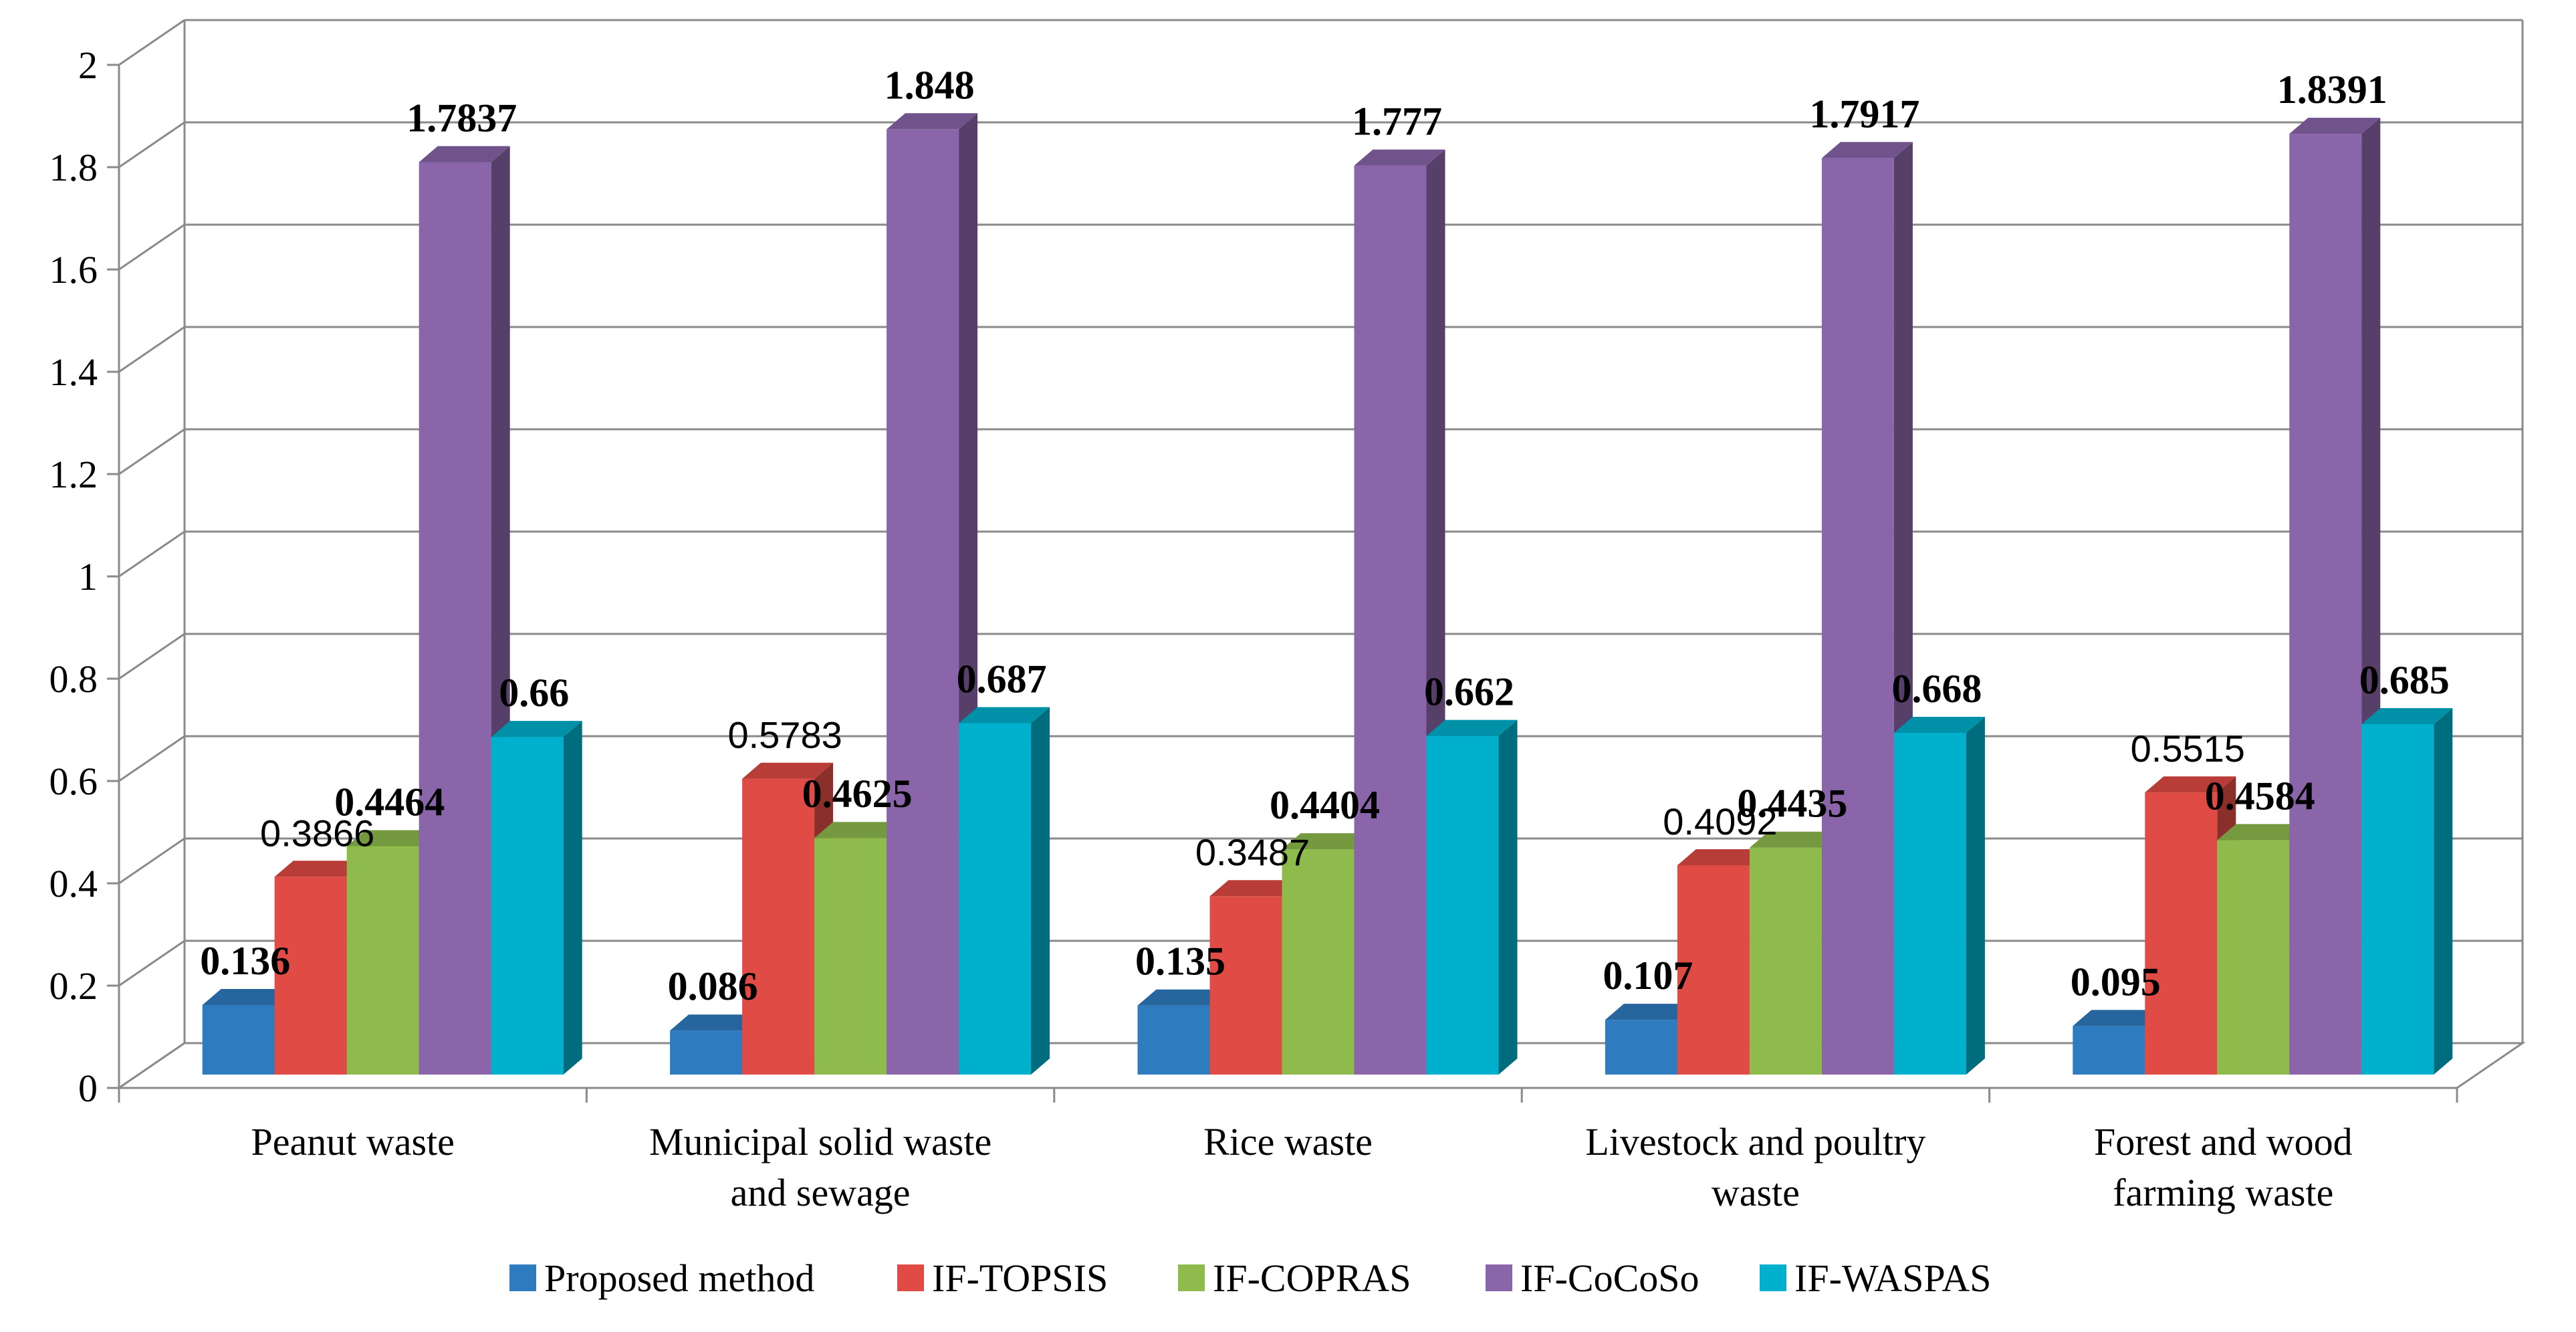  Describe the element at coordinates (73, 679) in the screenshot. I see `y-tick-label: 0.8` at that location.